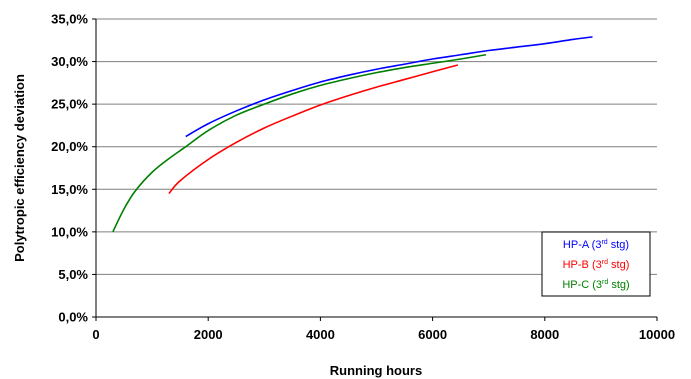 The height and width of the screenshot is (379, 691). I want to click on y-tick-label: 20,0%, so click(69, 146).